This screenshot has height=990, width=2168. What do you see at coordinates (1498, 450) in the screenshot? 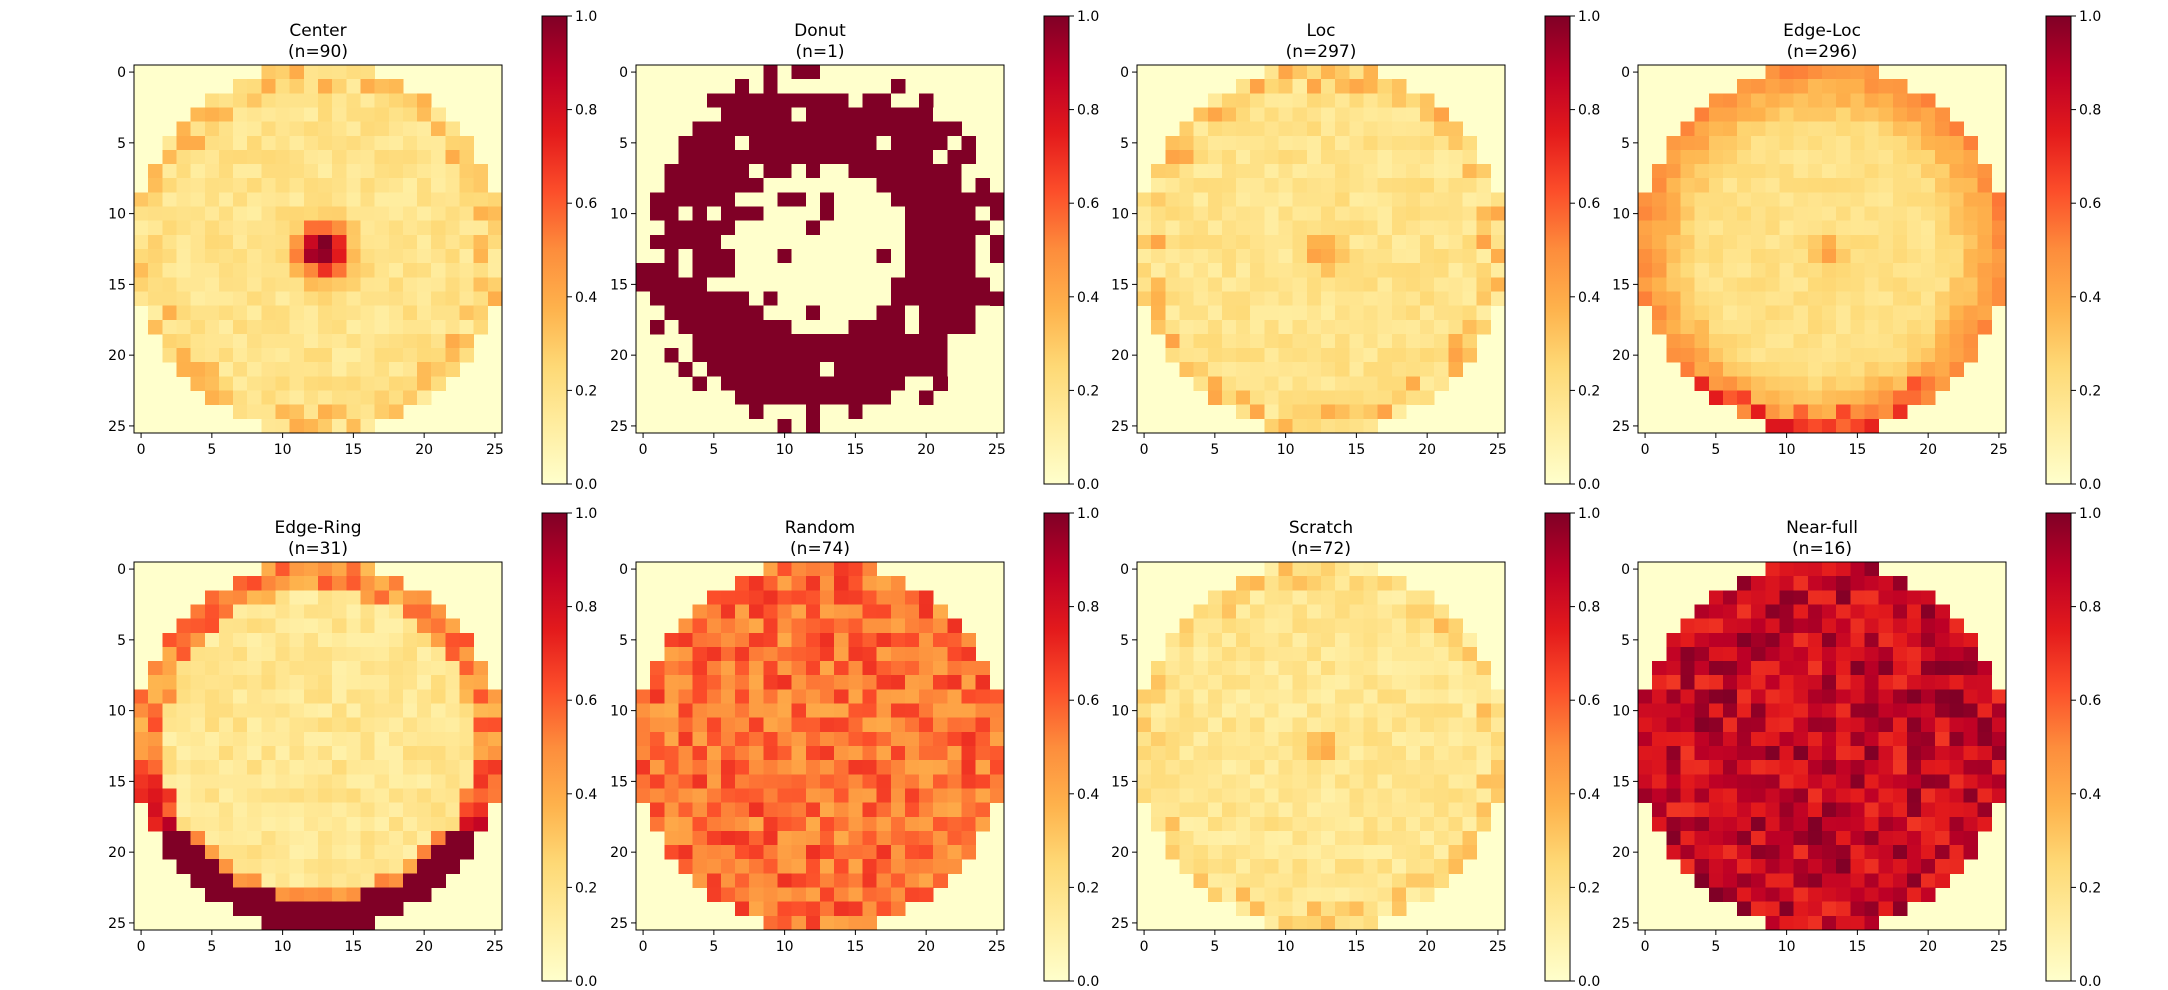
I see `x-tick-label: 25` at bounding box center [1498, 450].